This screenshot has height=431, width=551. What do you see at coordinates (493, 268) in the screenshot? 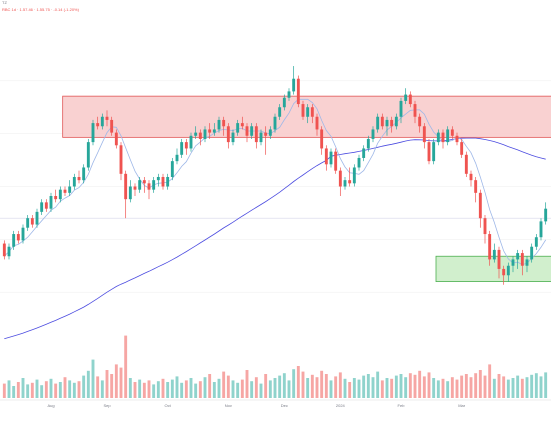
I see `support-zone` at bounding box center [493, 268].